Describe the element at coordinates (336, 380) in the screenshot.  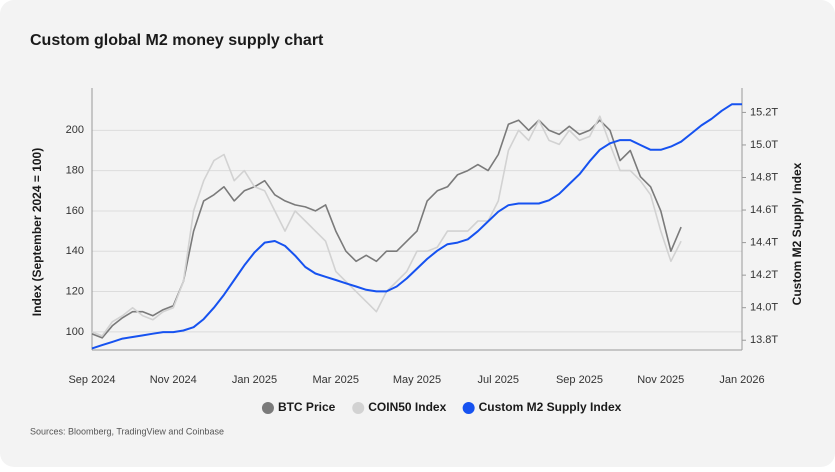
I see `x-tick-label: Mar 2025` at that location.